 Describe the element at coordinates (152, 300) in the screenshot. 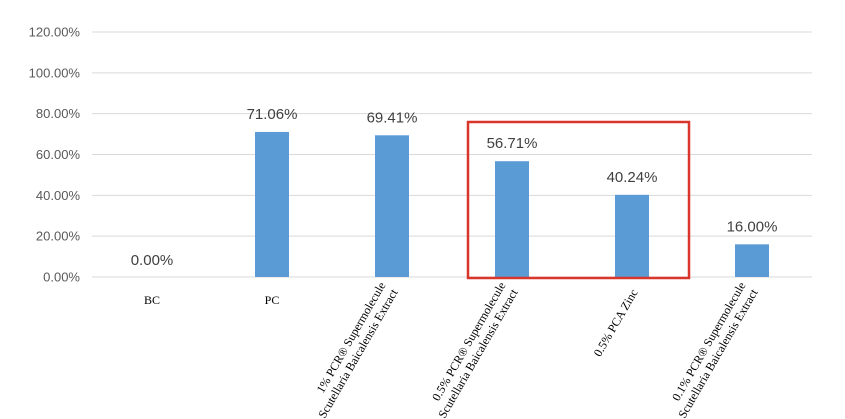

I see `category-label: BC` at that location.